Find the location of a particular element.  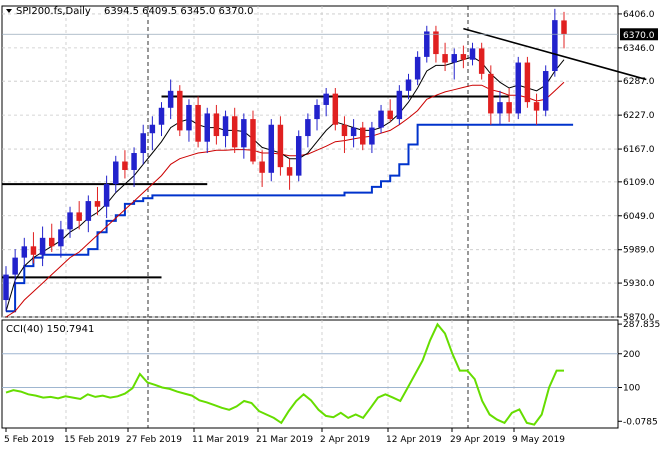

triangle-down-icon is located at coordinates (9, 11).